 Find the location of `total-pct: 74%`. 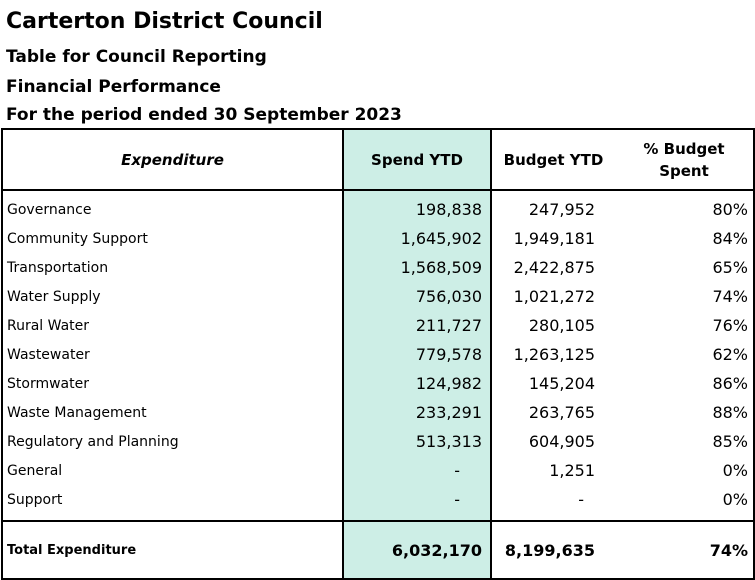

total-pct: 74% is located at coordinates (685, 550).